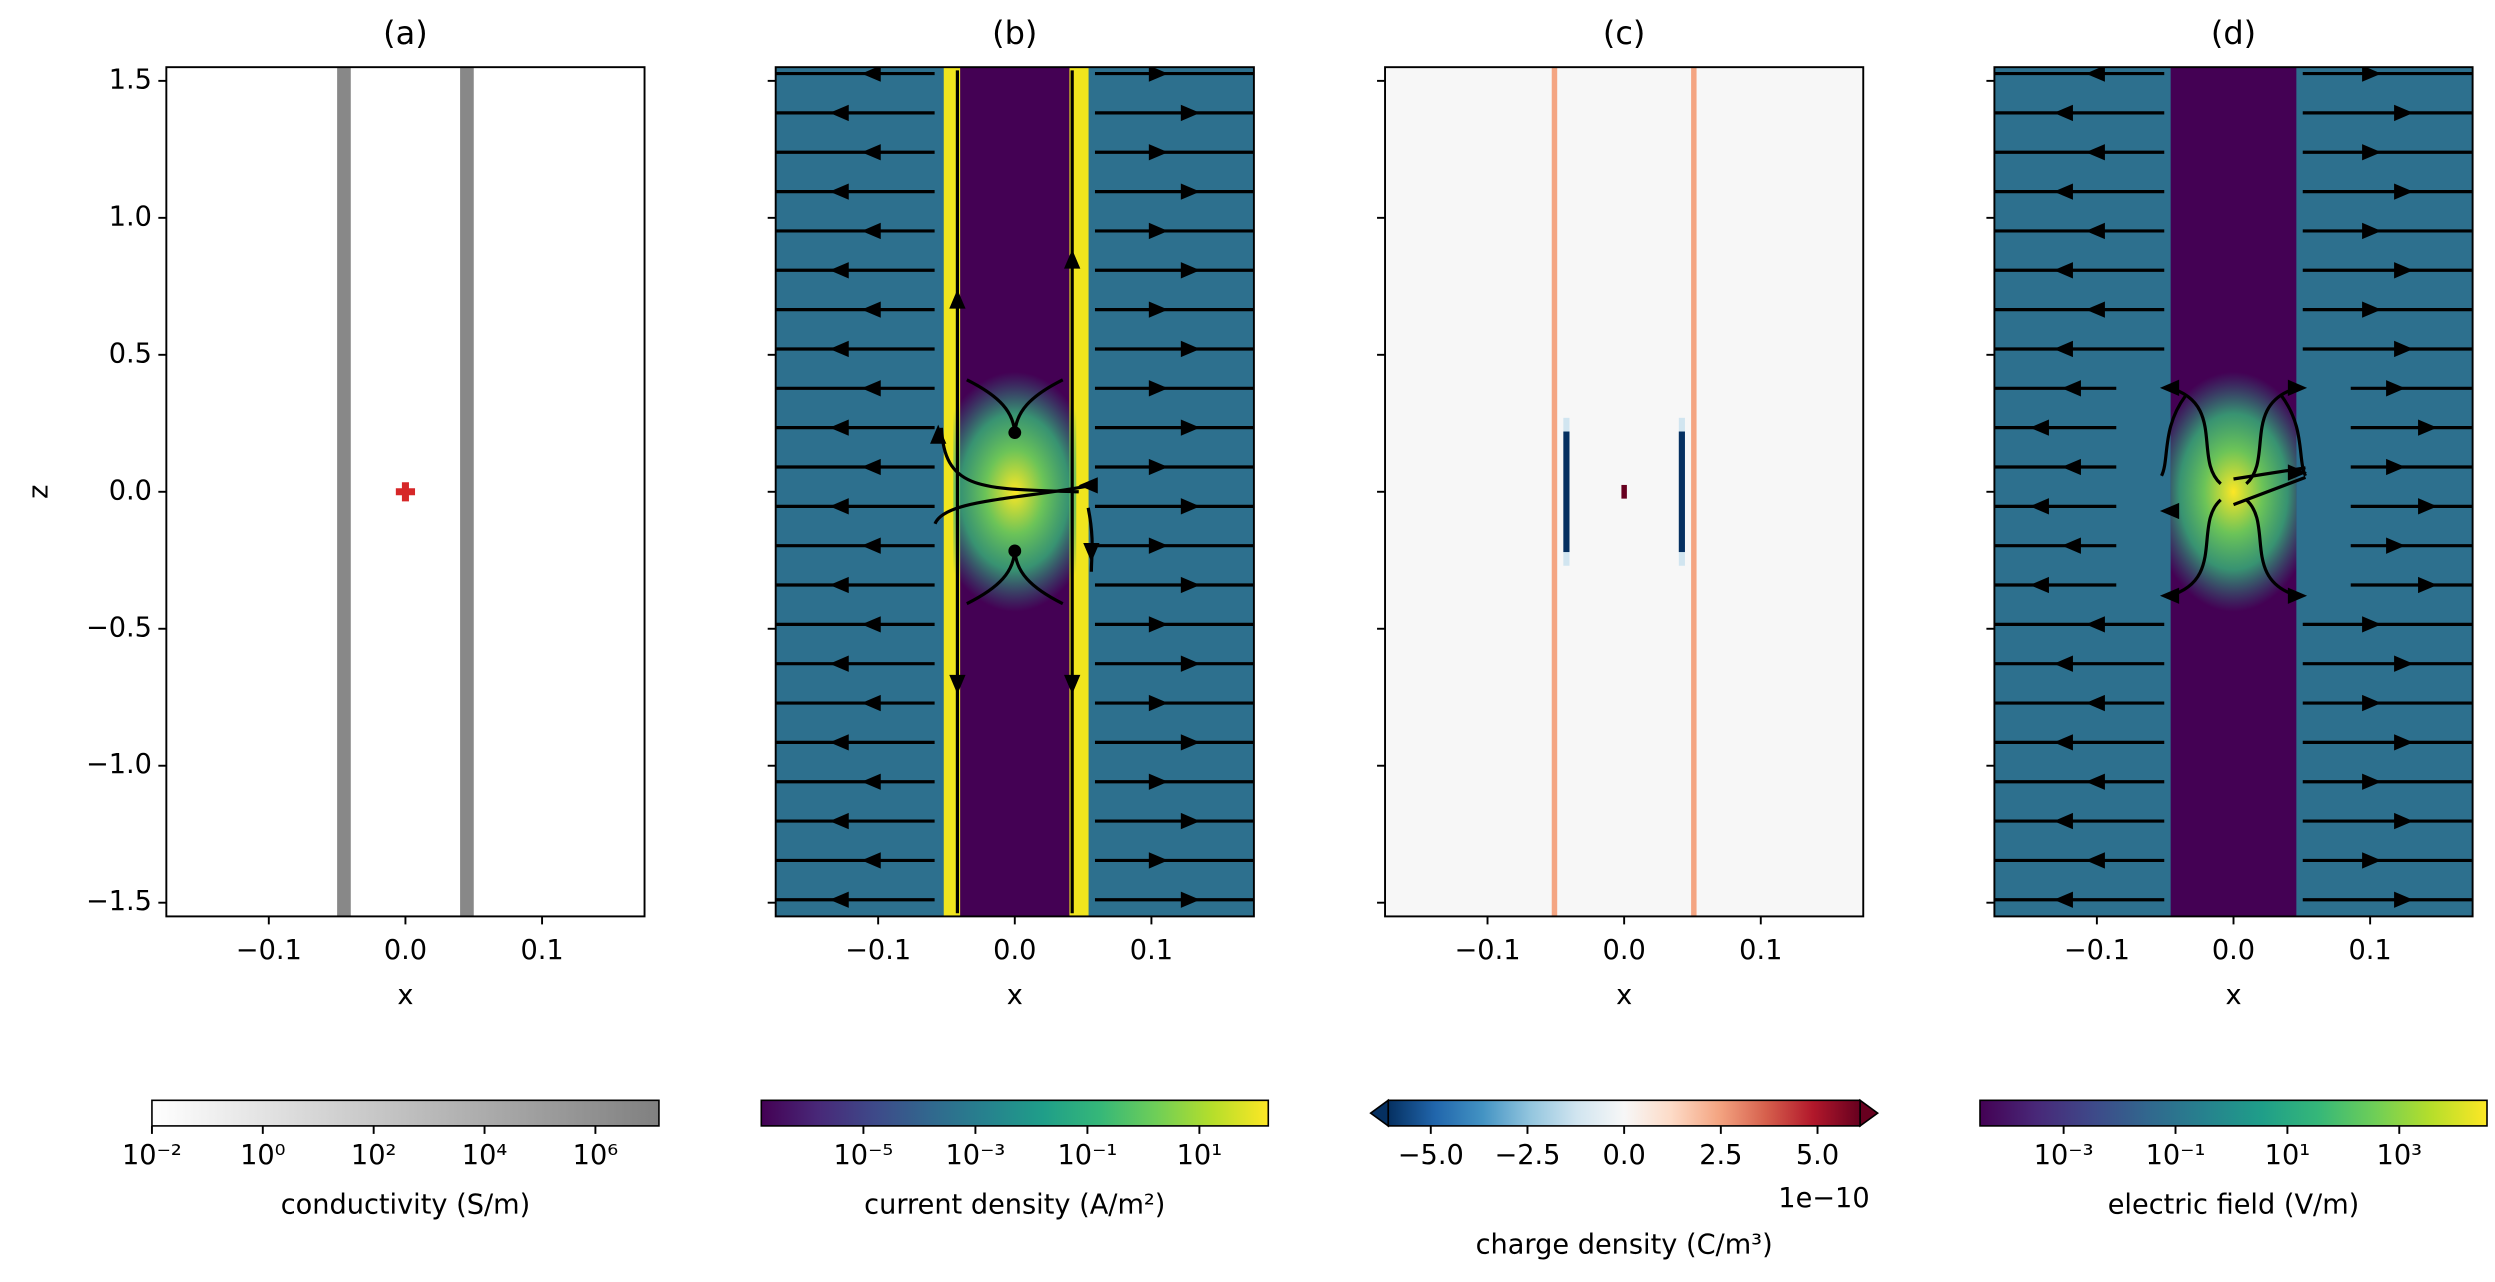  I want to click on colorbar-tick-label: 10⁻⁵, so click(864, 1155).